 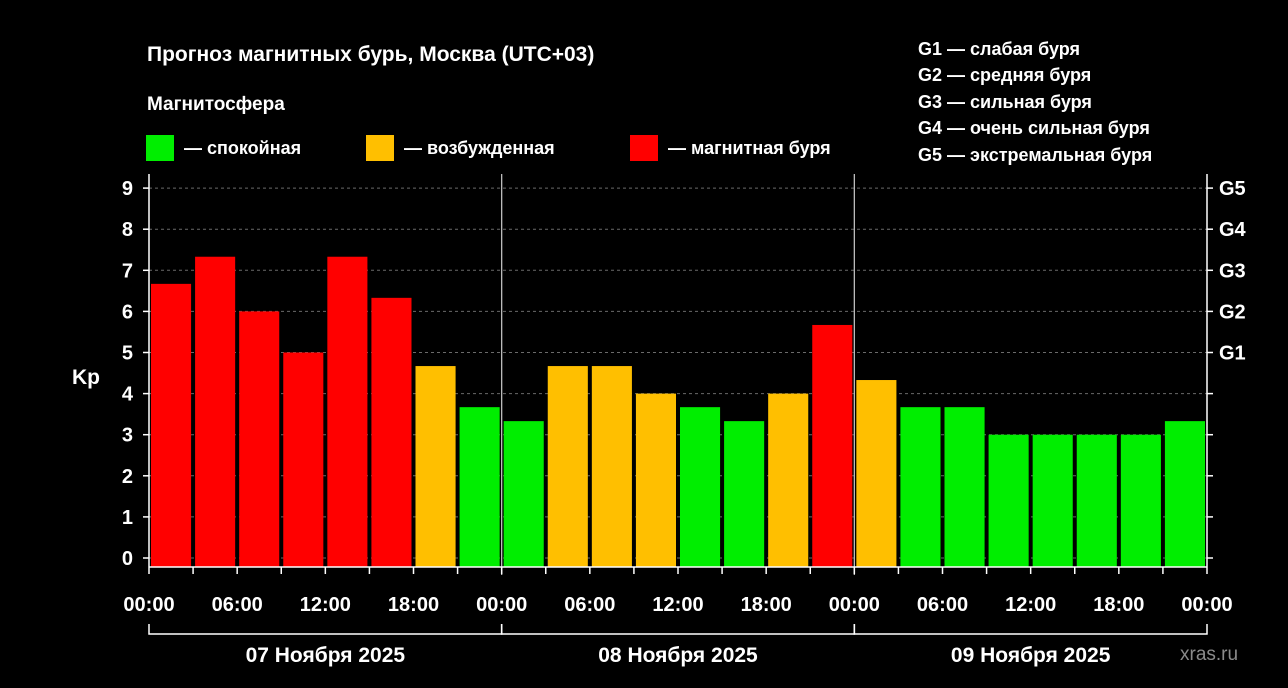 I want to click on magnetosphere-label: Магнитосфера, so click(x=216, y=104).